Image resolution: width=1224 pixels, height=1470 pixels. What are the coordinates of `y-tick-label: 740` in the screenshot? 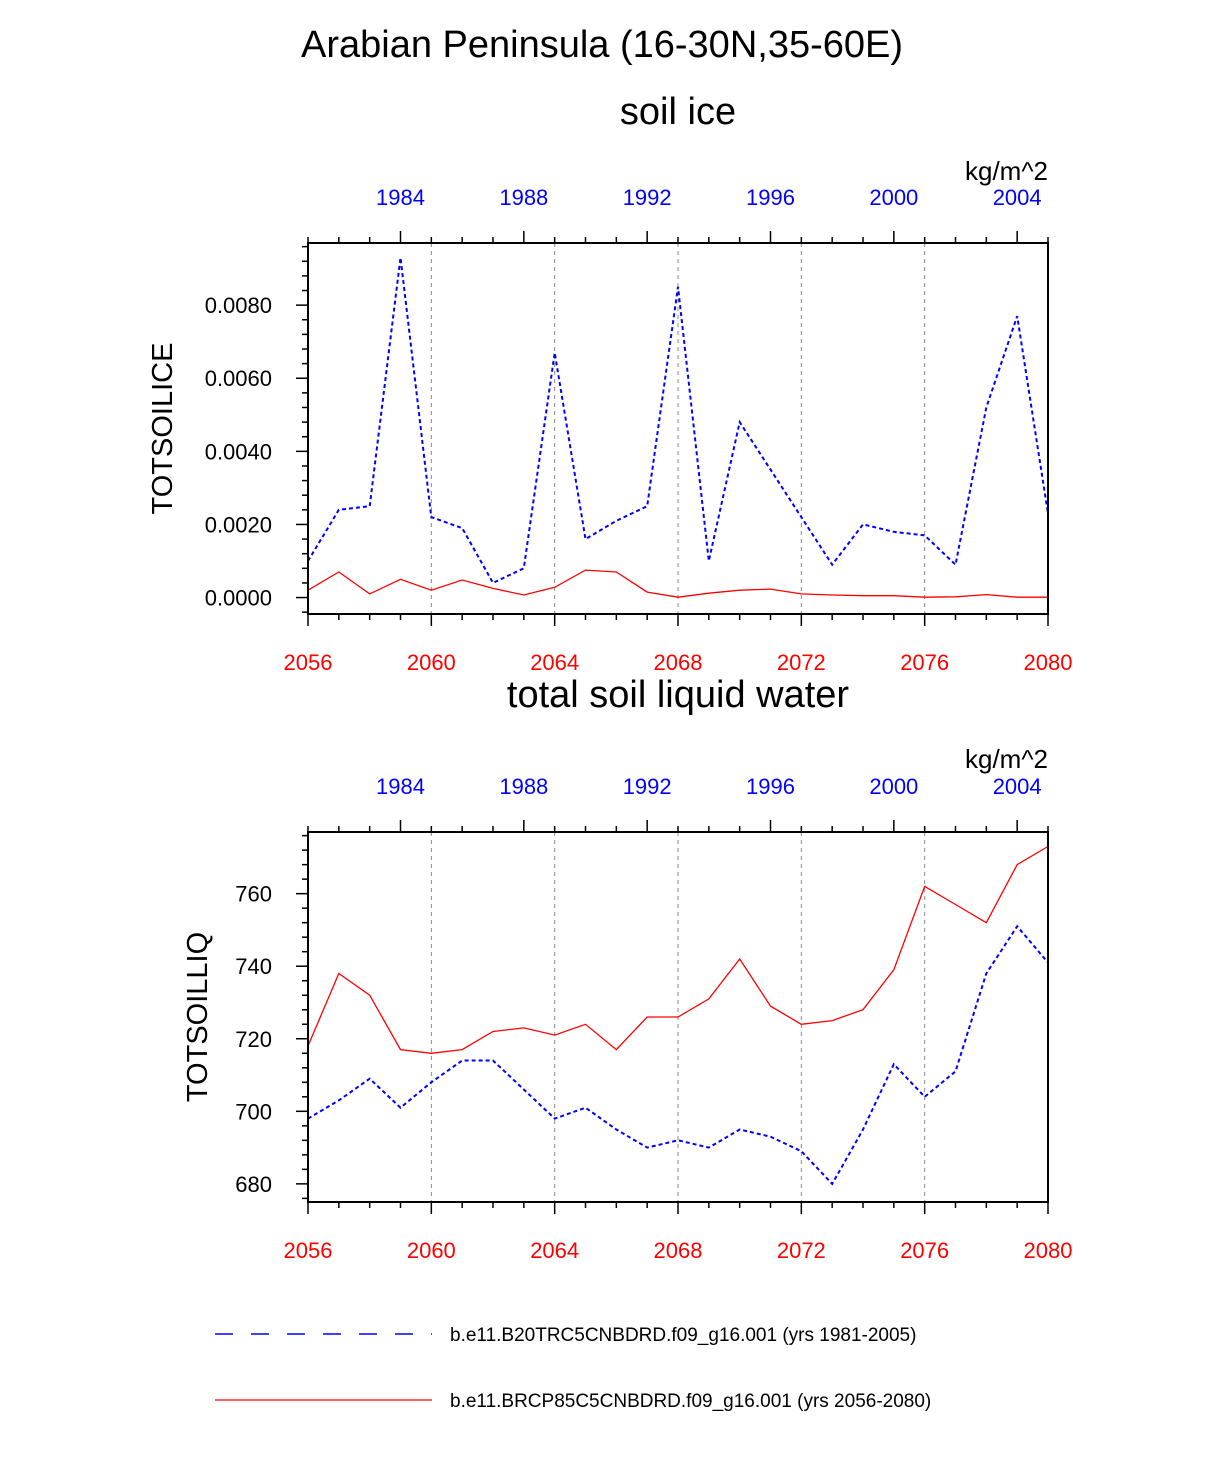 It's located at (253, 966).